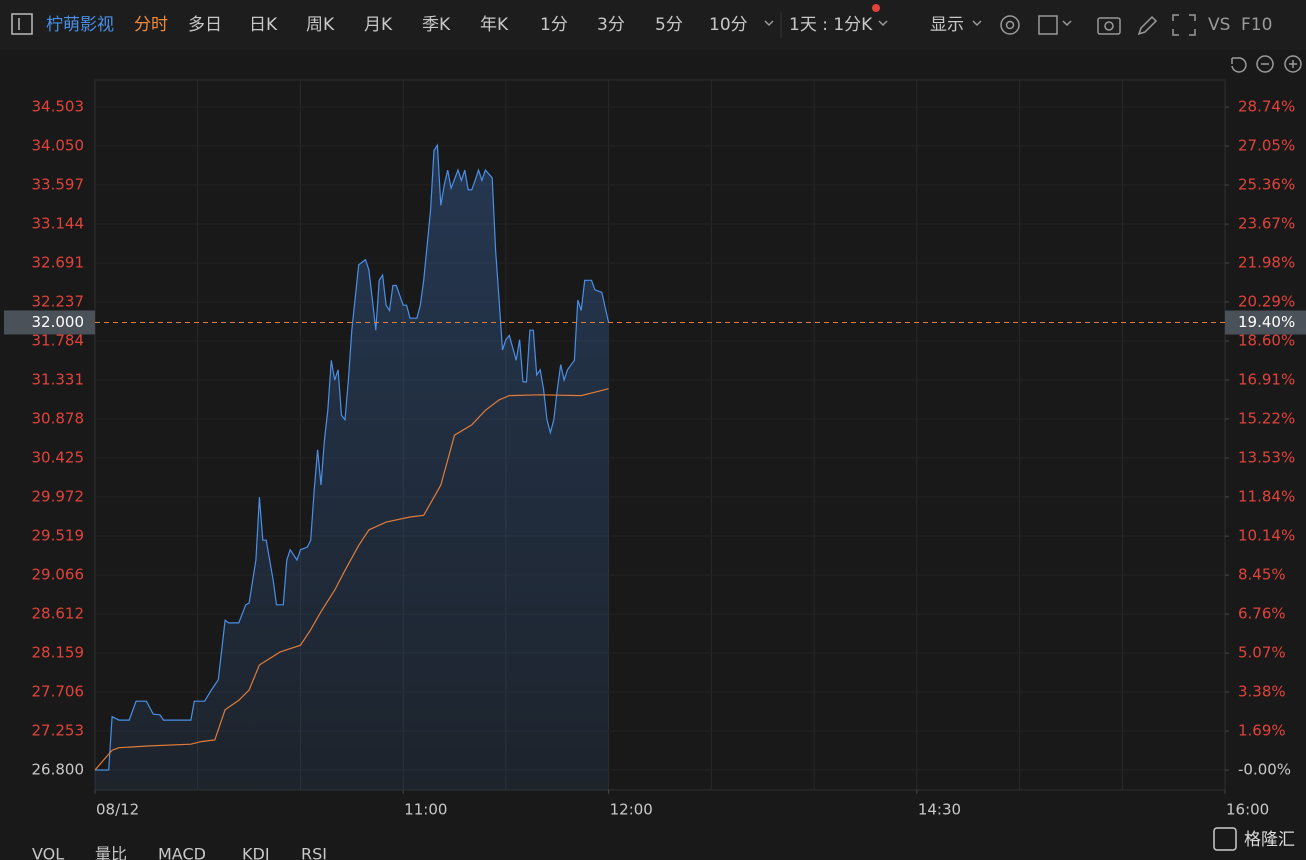 The height and width of the screenshot is (860, 1306). What do you see at coordinates (611, 25) in the screenshot?
I see `tab: 3分` at bounding box center [611, 25].